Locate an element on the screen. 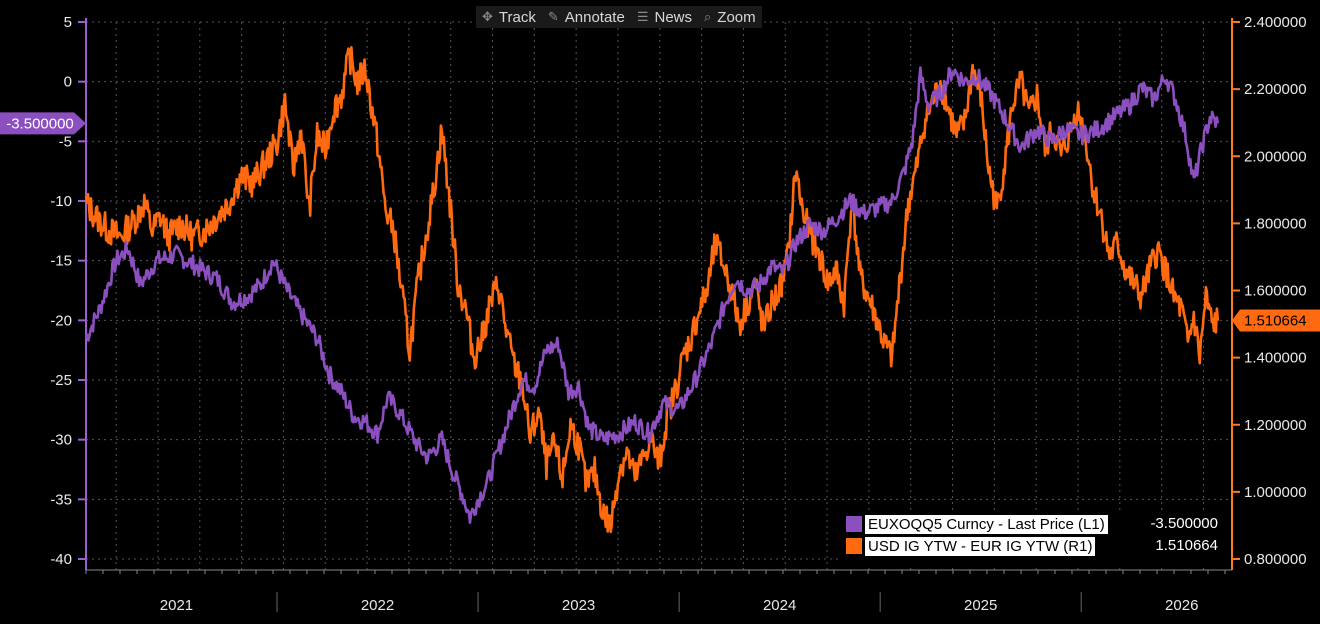 This screenshot has width=1320, height=624. left-tick-label: 5 is located at coordinates (68, 22).